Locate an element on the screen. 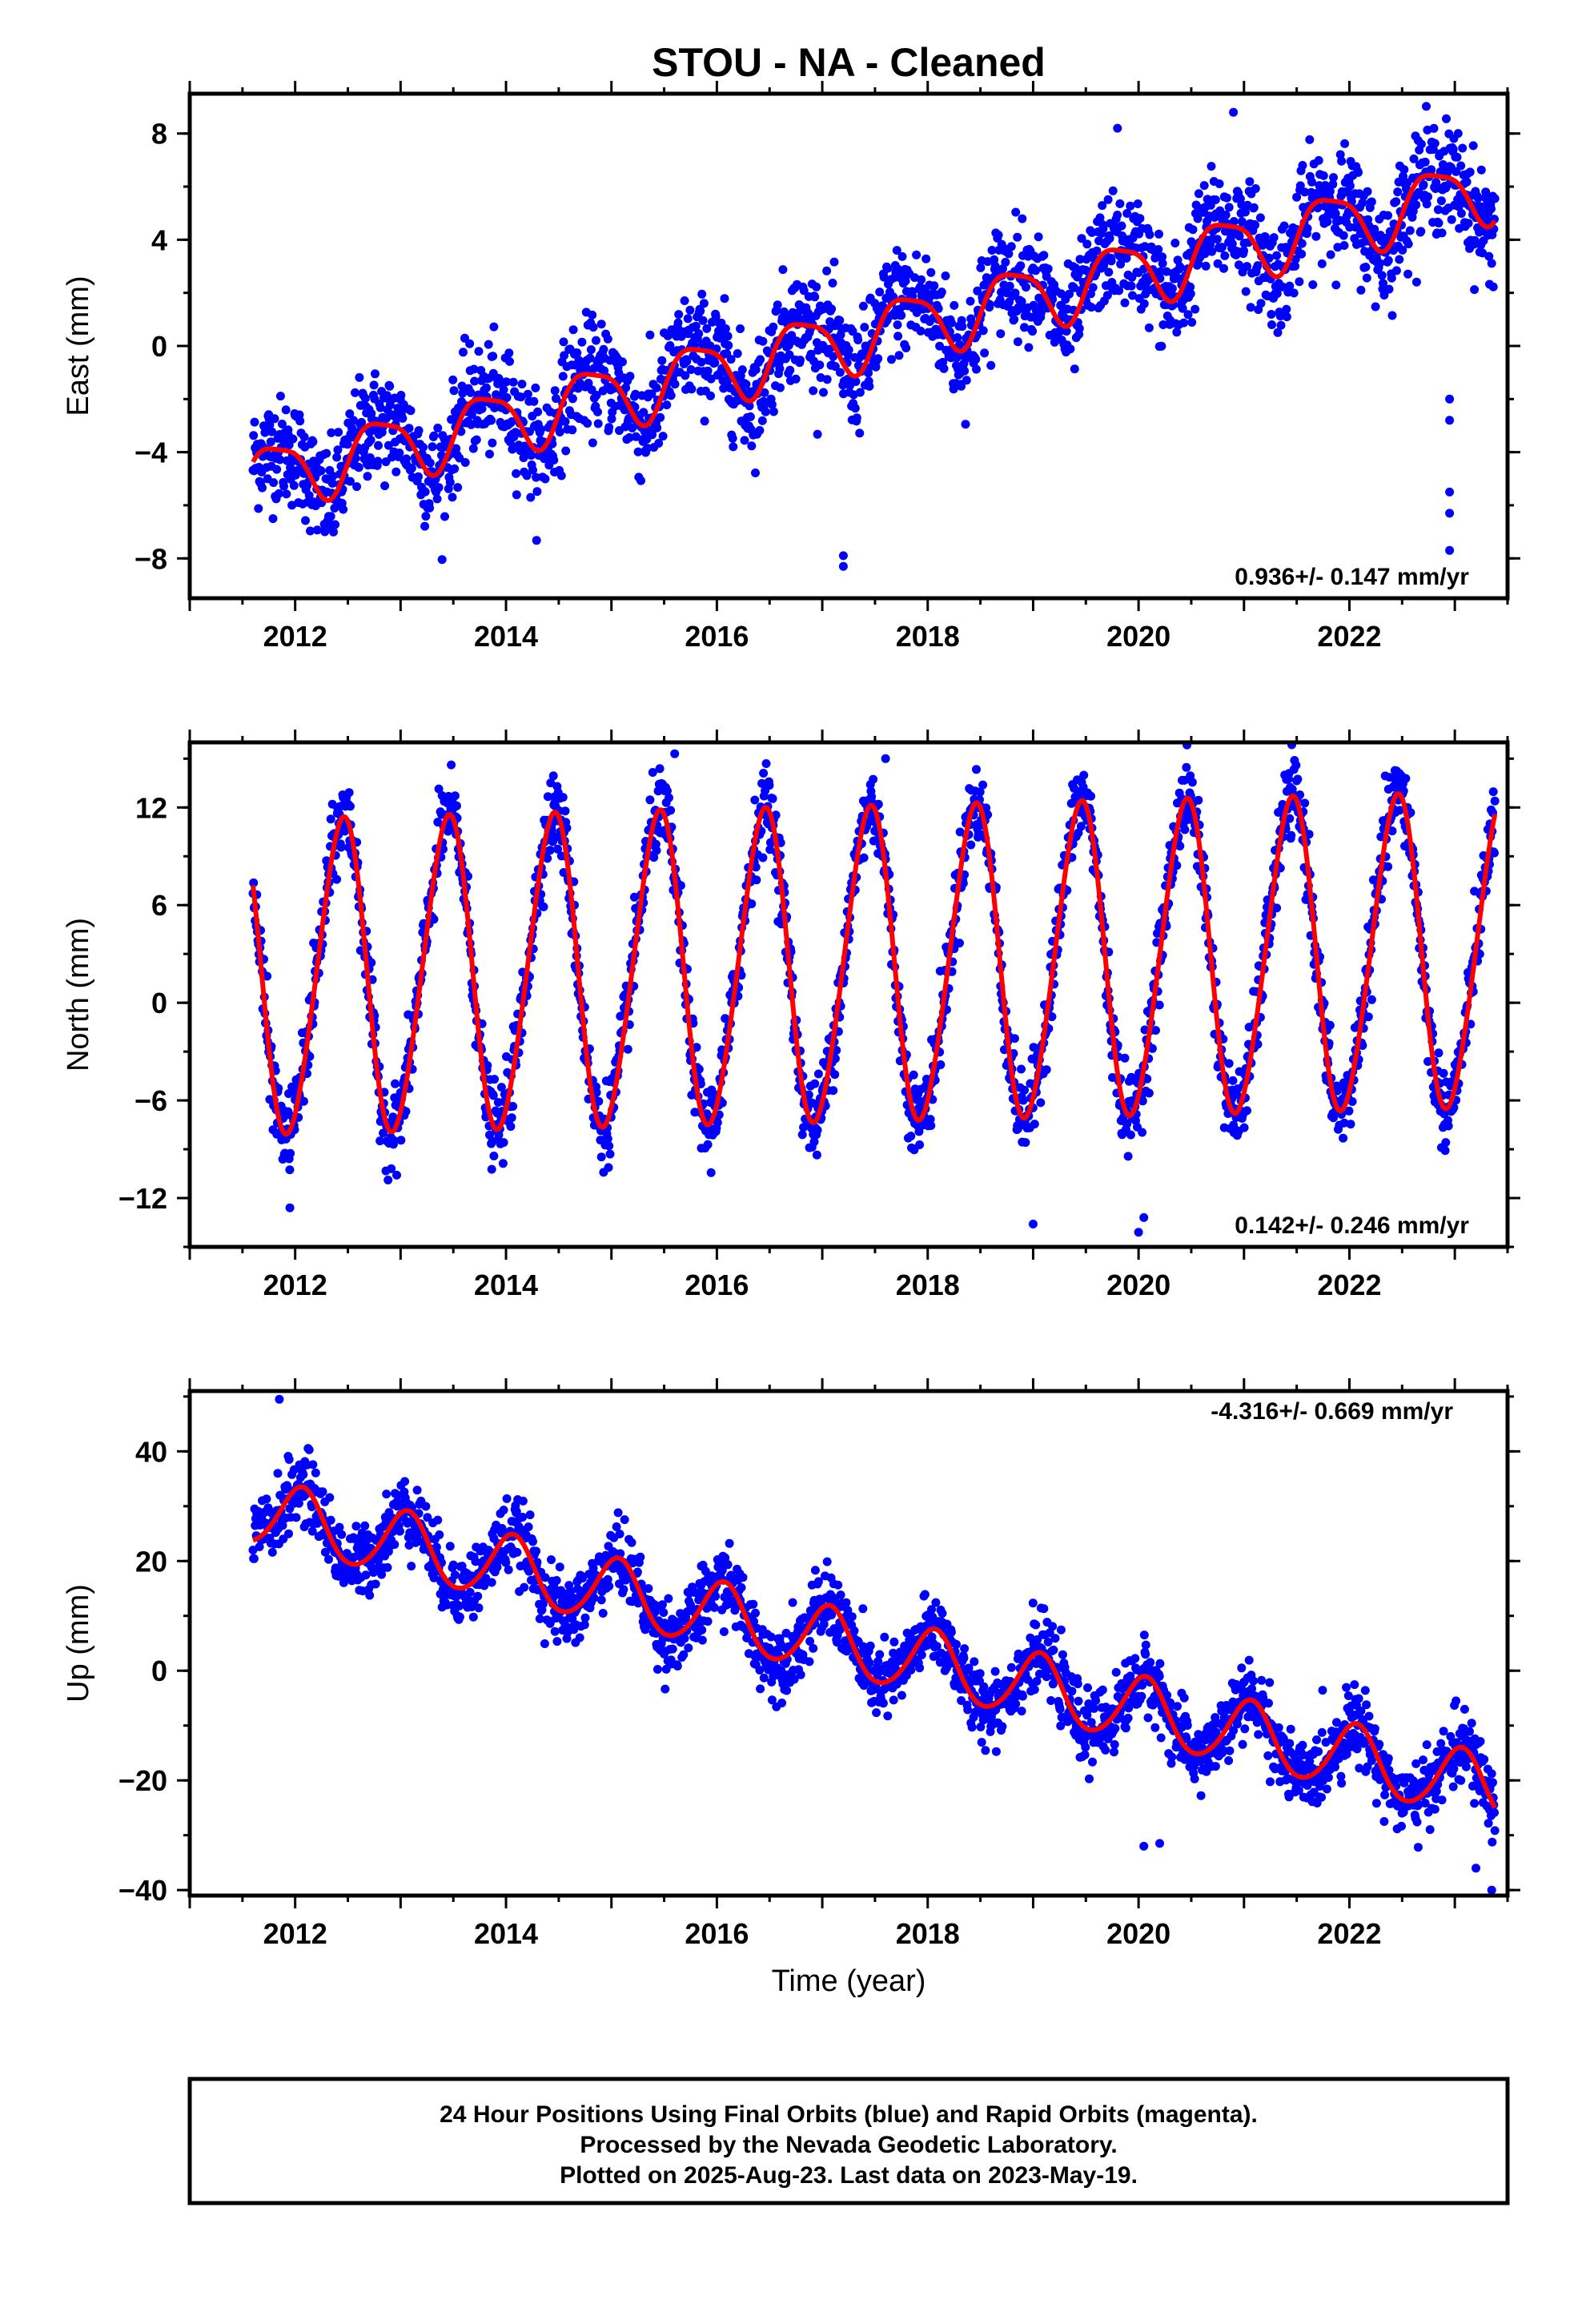  x-tick-label: 2018 is located at coordinates (928, 1285).